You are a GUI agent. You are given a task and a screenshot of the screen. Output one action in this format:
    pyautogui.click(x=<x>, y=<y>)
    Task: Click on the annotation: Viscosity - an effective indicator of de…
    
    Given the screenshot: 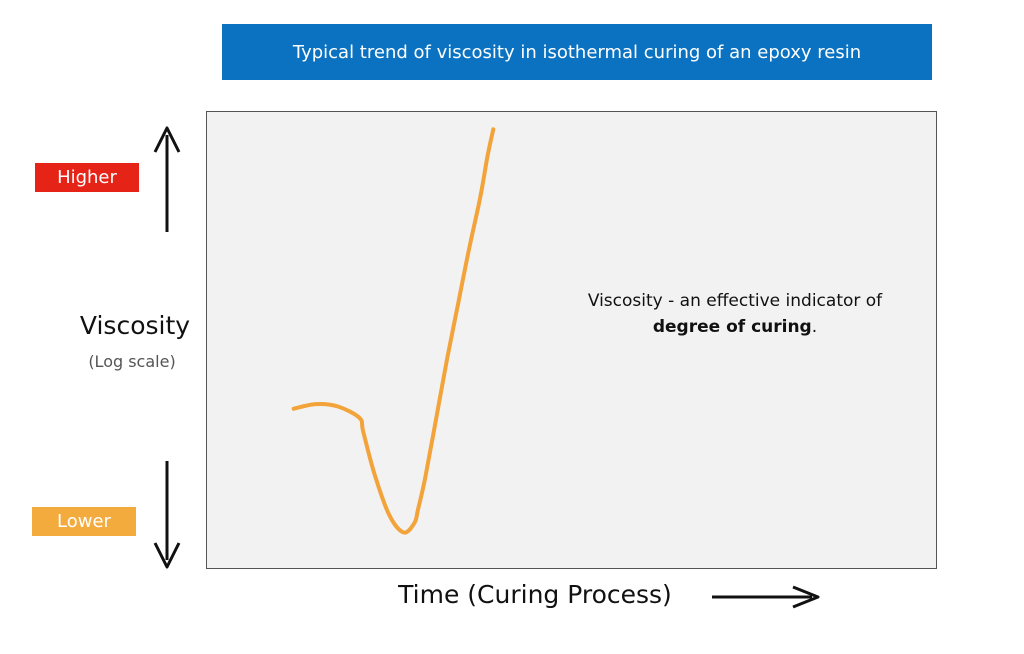 What is the action you would take?
    pyautogui.click(x=735, y=314)
    